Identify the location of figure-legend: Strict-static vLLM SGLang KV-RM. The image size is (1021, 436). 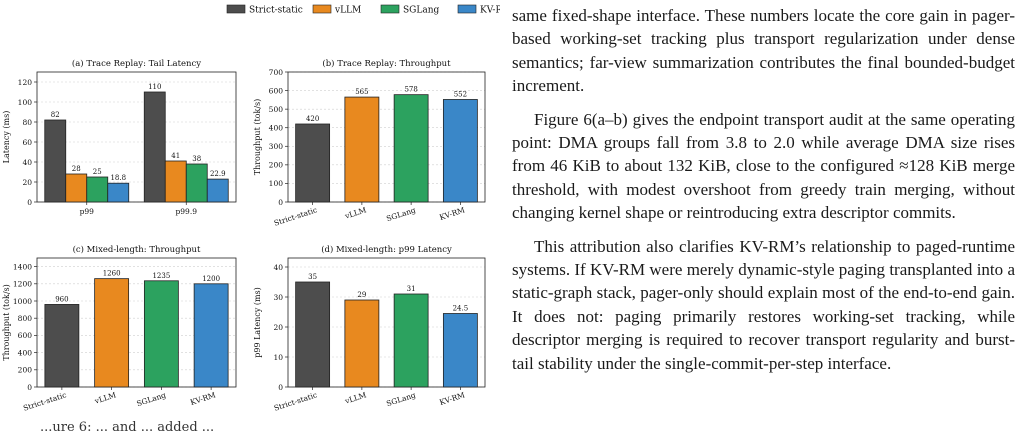
(363, 10).